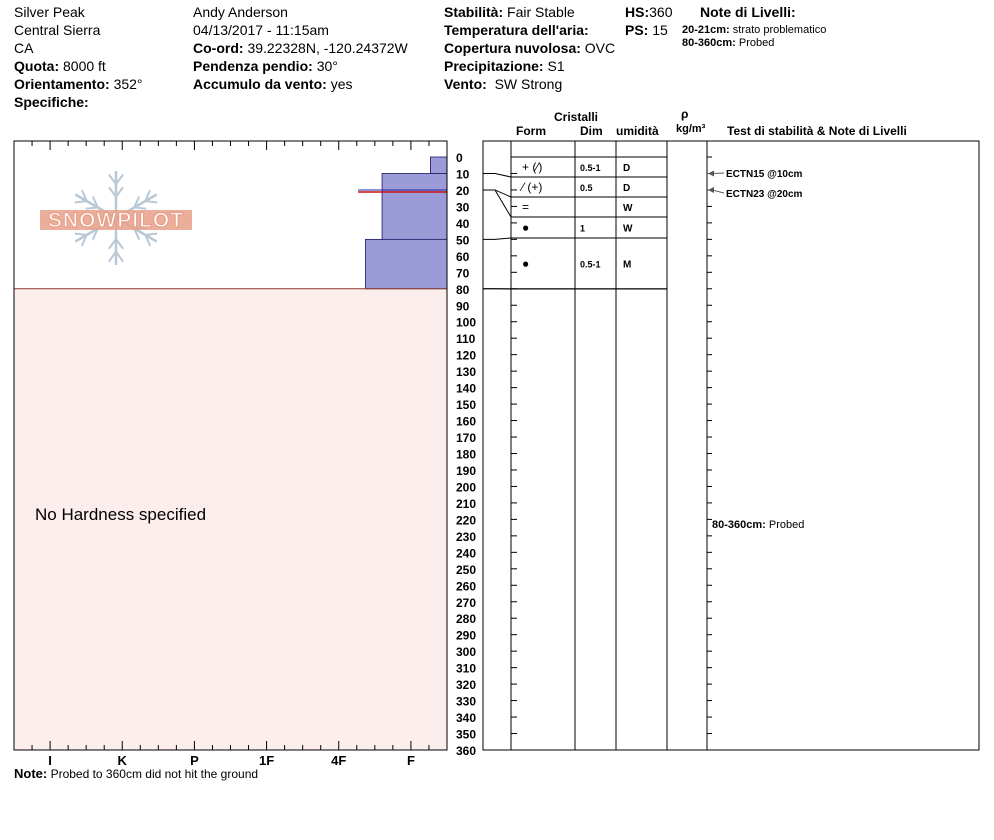 Image resolution: width=994 pixels, height=840 pixels. Describe the element at coordinates (463, 306) in the screenshot. I see `depth-label-90: 90` at that location.